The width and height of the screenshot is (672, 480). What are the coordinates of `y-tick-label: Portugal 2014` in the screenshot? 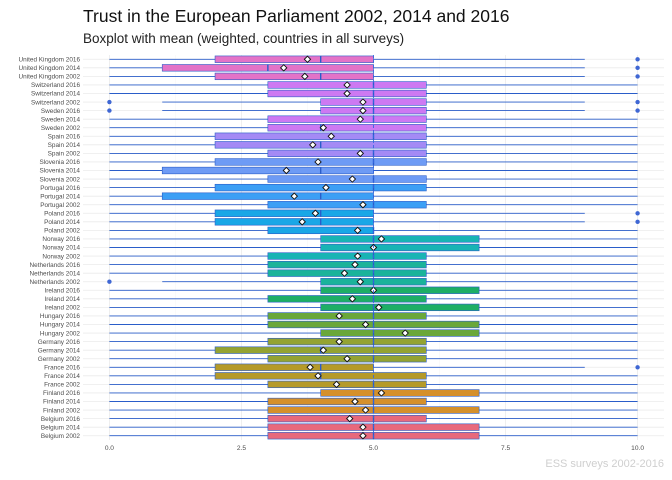 It's located at (60, 196).